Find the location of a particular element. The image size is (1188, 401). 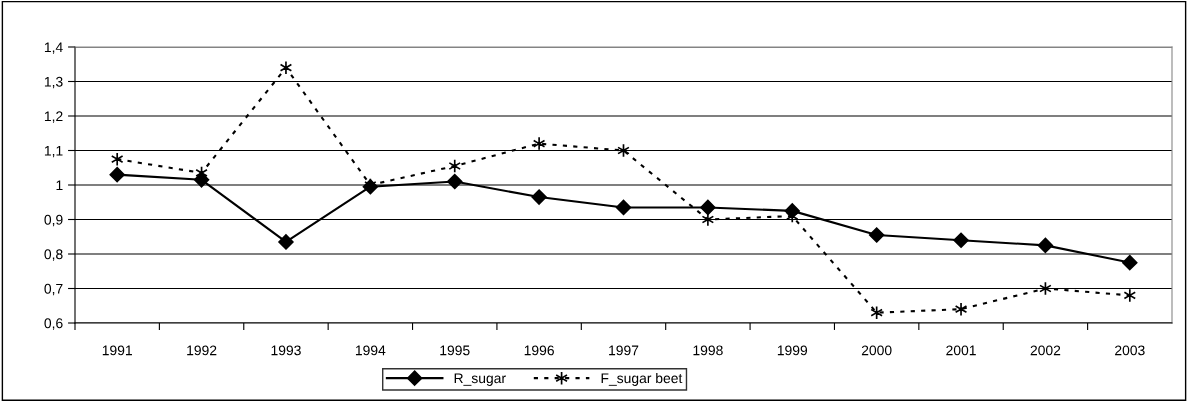

y-tick-label: 1,1 is located at coordinates (53, 151).